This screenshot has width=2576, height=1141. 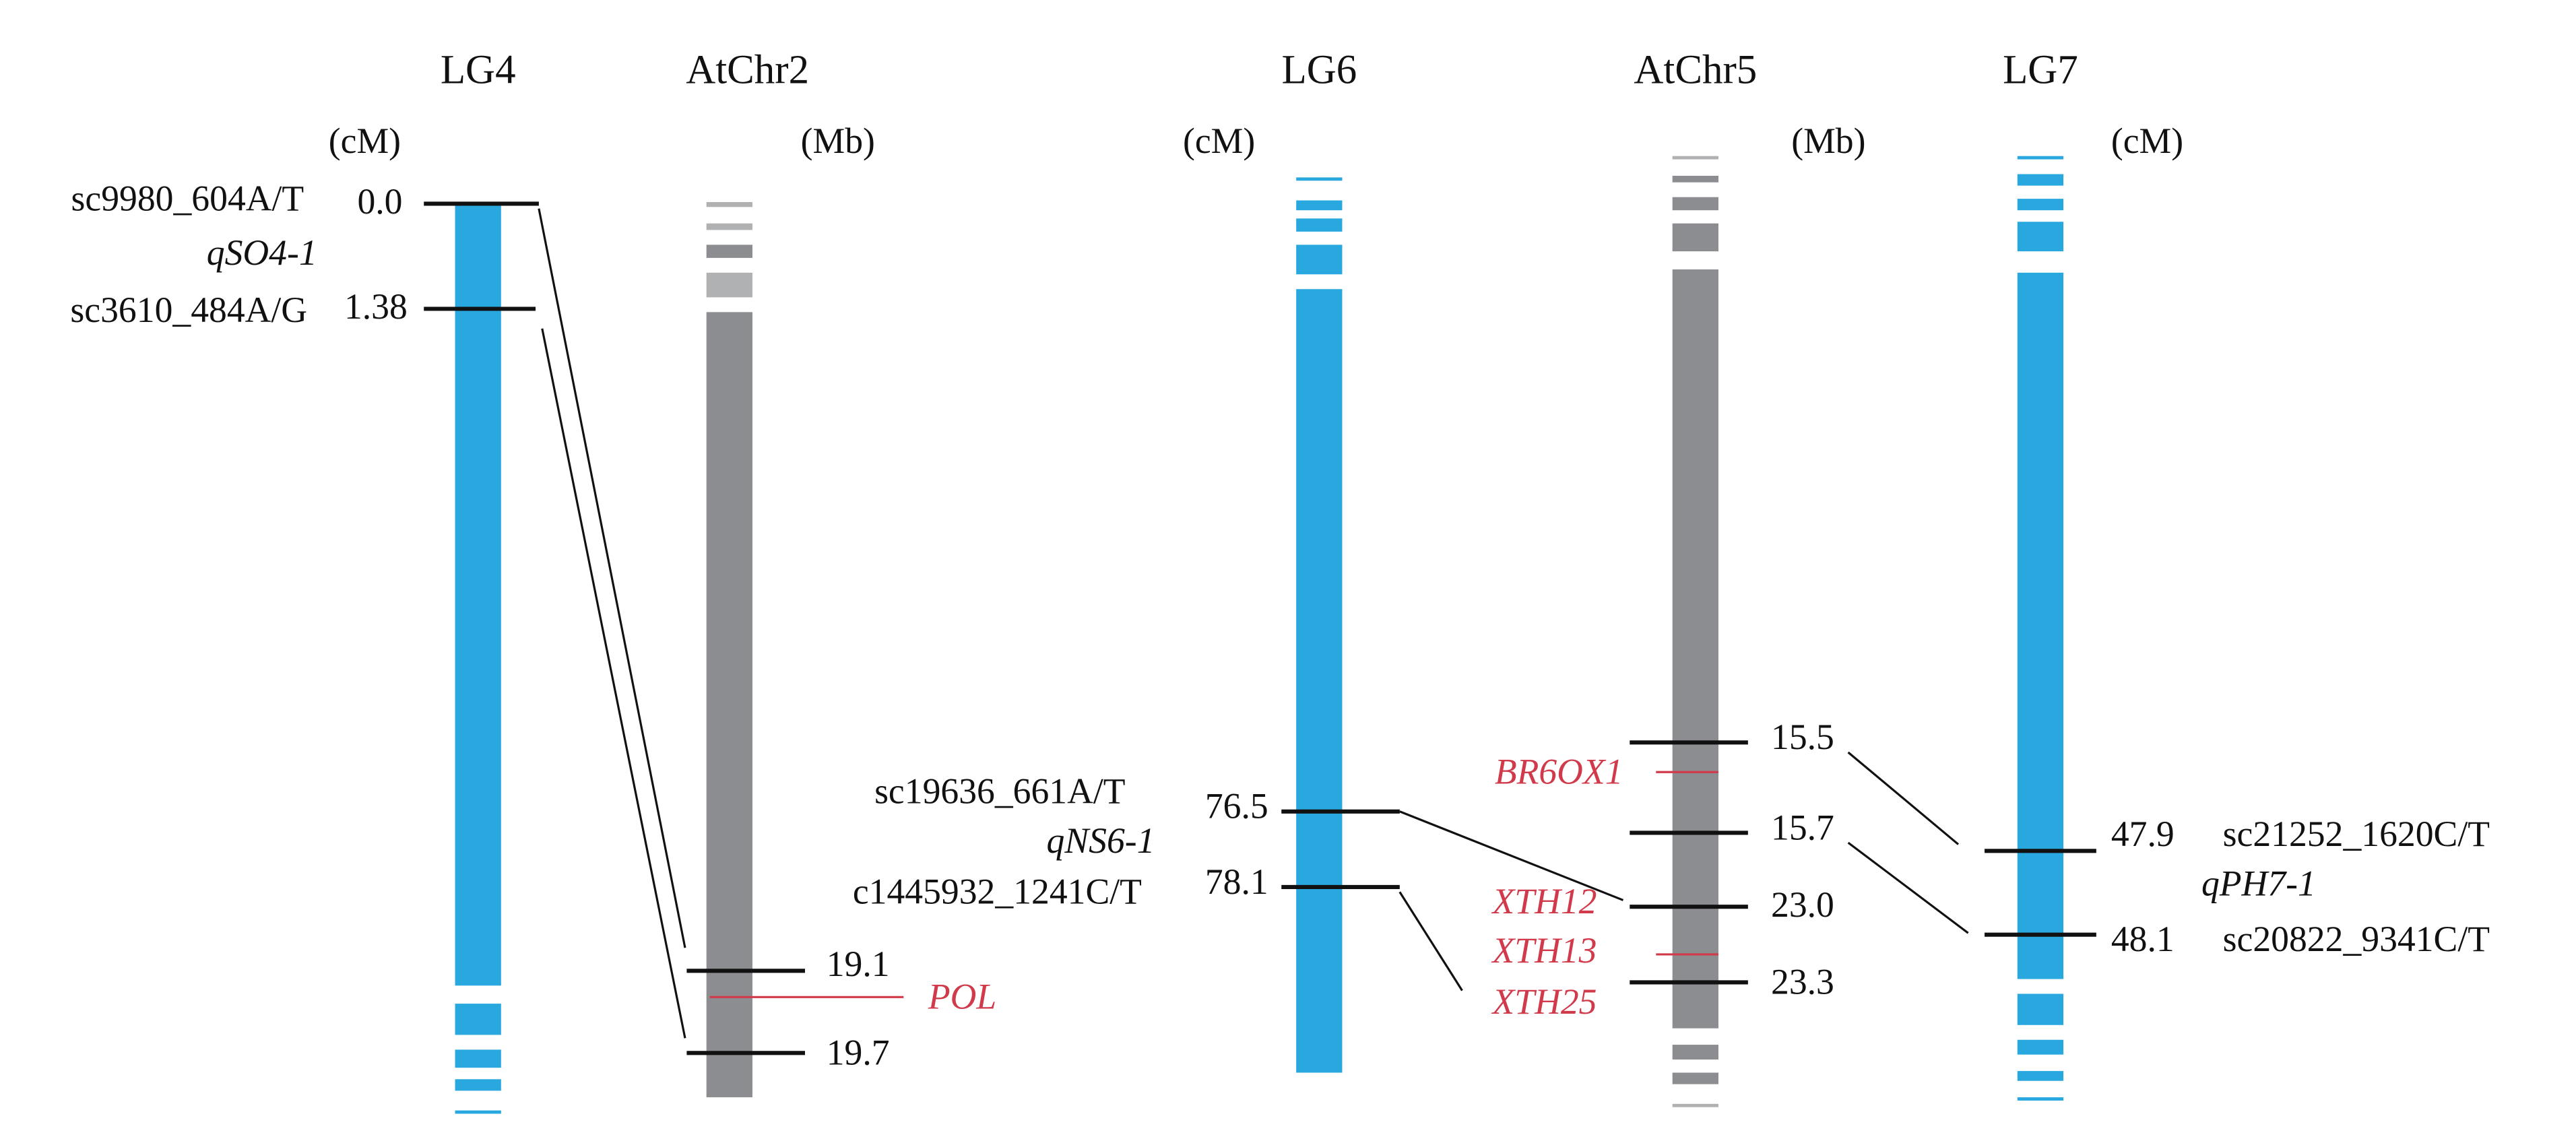 What do you see at coordinates (262, 253) in the screenshot?
I see `qtl-label: qSO4-1` at bounding box center [262, 253].